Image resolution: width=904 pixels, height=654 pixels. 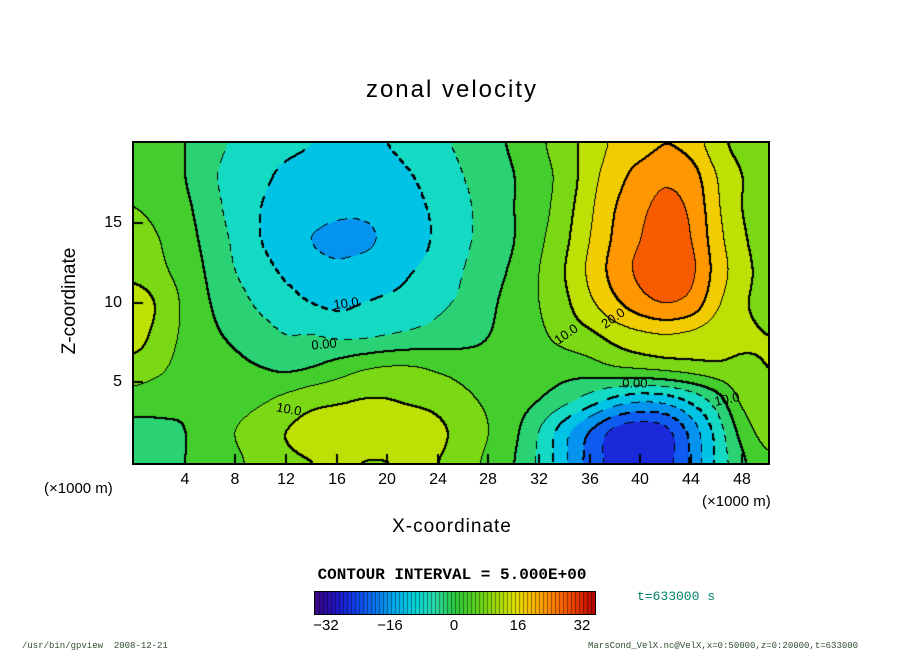 I want to click on x-tick-label: 4, so click(x=185, y=479).